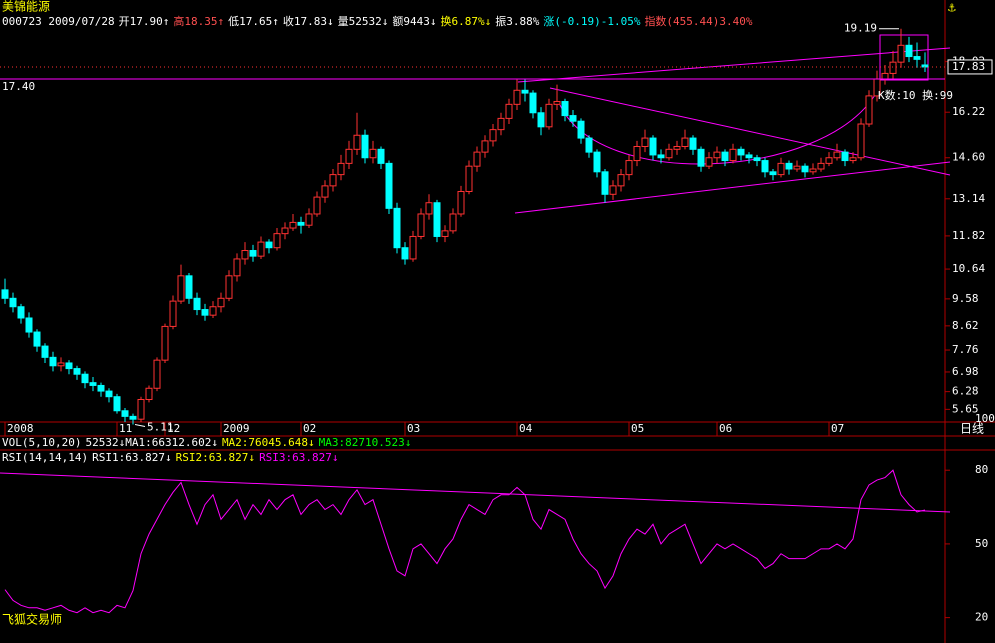  I want to click on low-pointer, so click(140, 426).